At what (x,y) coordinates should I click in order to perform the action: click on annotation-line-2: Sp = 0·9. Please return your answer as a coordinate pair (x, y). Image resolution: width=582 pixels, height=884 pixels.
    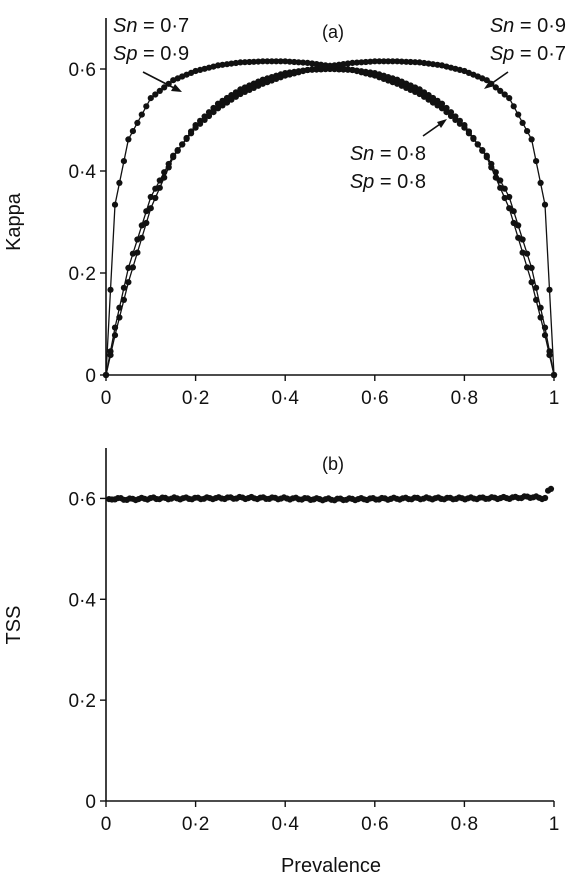
    Looking at the image, I should click on (151, 54).